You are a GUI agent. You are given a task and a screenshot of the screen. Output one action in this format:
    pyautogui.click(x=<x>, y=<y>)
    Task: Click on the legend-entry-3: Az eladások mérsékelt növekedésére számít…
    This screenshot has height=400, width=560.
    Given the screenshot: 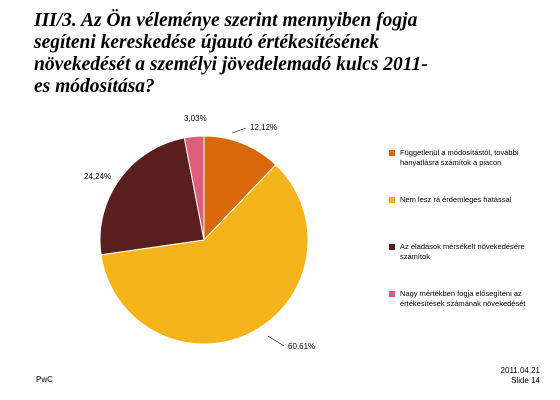 What is the action you would take?
    pyautogui.click(x=462, y=251)
    